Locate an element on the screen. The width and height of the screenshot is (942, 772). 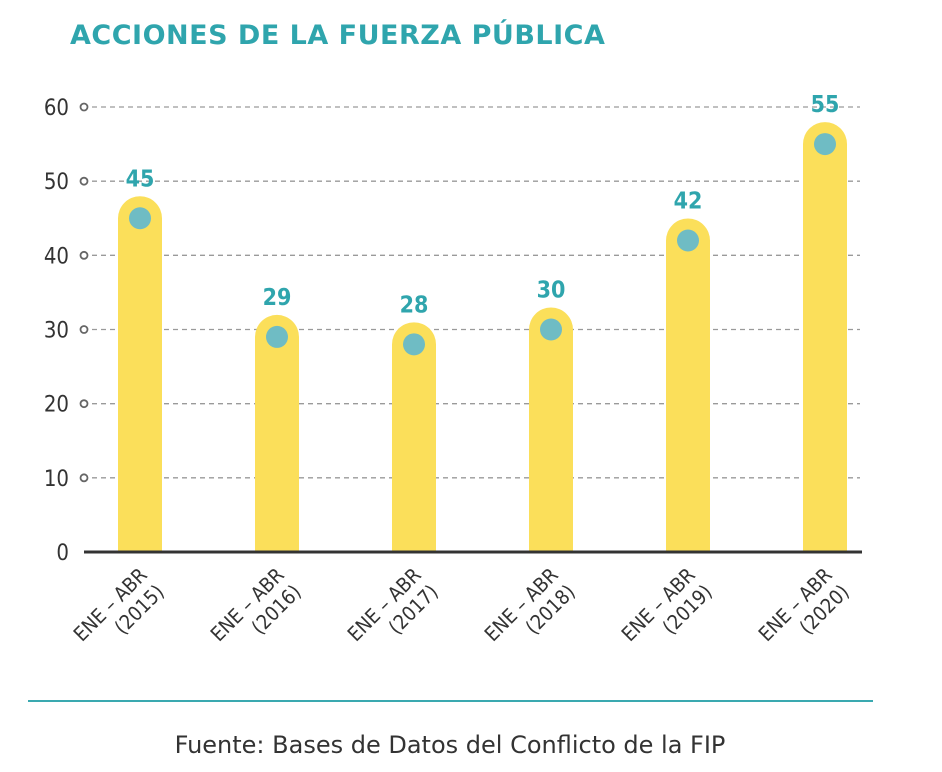
x-tick-label: ENE – ABR(2020) is located at coordinates (804, 604).